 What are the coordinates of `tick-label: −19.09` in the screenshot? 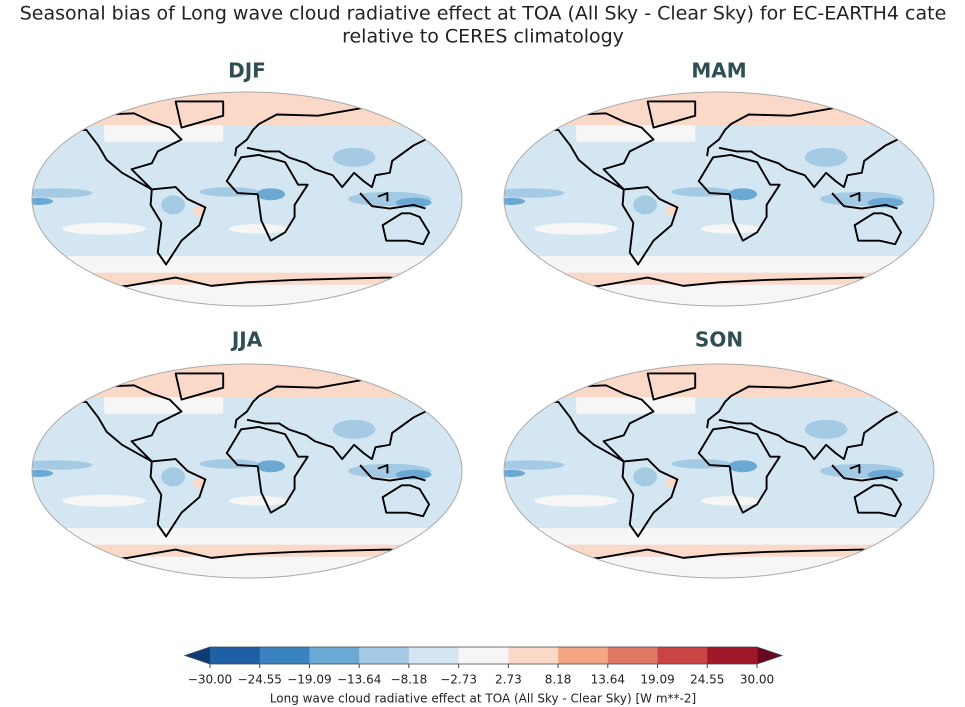 It's located at (309, 680).